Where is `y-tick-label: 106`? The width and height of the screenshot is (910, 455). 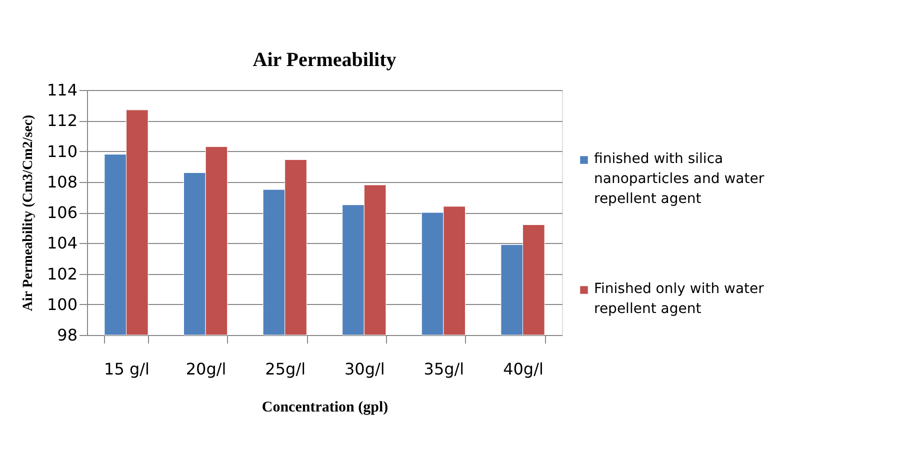
y-tick-label: 106 is located at coordinates (62, 212).